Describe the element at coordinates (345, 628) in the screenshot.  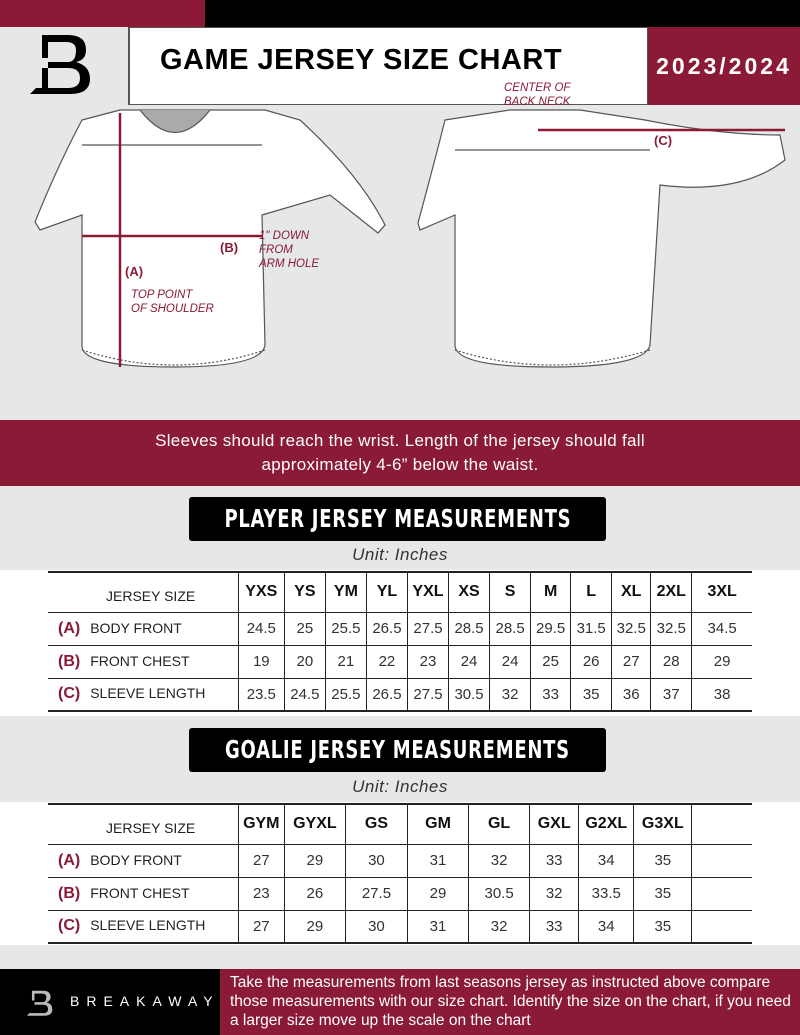
I see `value-cell: 25.5` at that location.